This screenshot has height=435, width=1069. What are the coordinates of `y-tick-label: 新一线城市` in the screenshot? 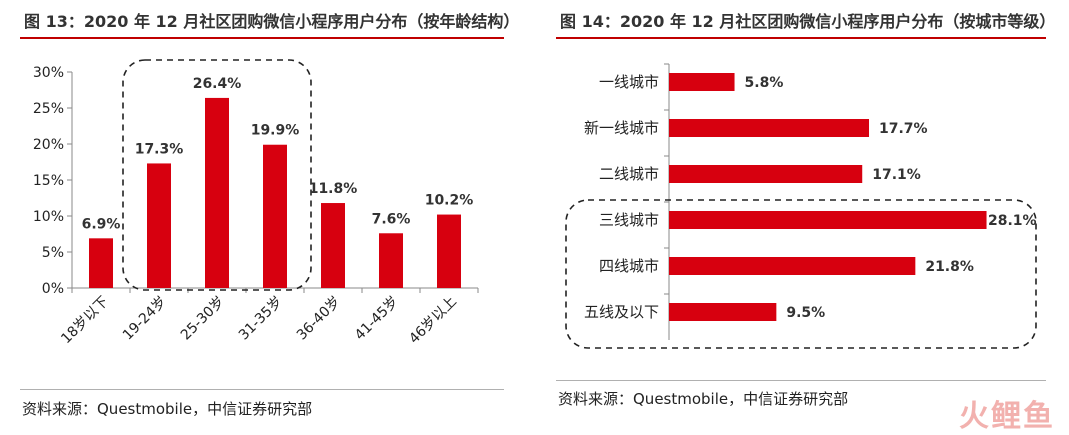 It's located at (621, 128).